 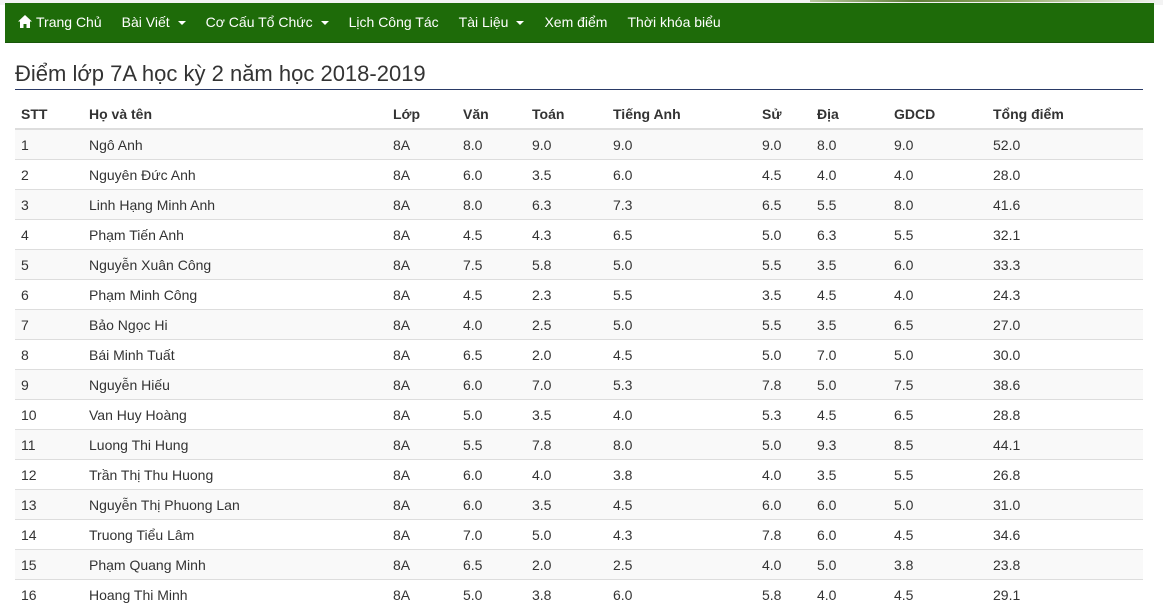 What do you see at coordinates (1065, 445) in the screenshot?
I see `cell-total: 44.1` at bounding box center [1065, 445].